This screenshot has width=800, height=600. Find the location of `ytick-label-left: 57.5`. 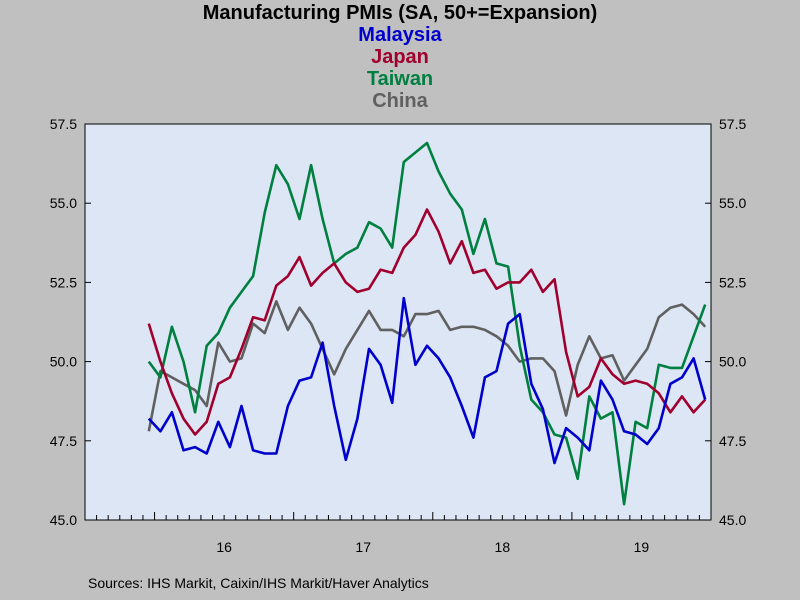

ytick-label-left: 57.5 is located at coordinates (63, 124).